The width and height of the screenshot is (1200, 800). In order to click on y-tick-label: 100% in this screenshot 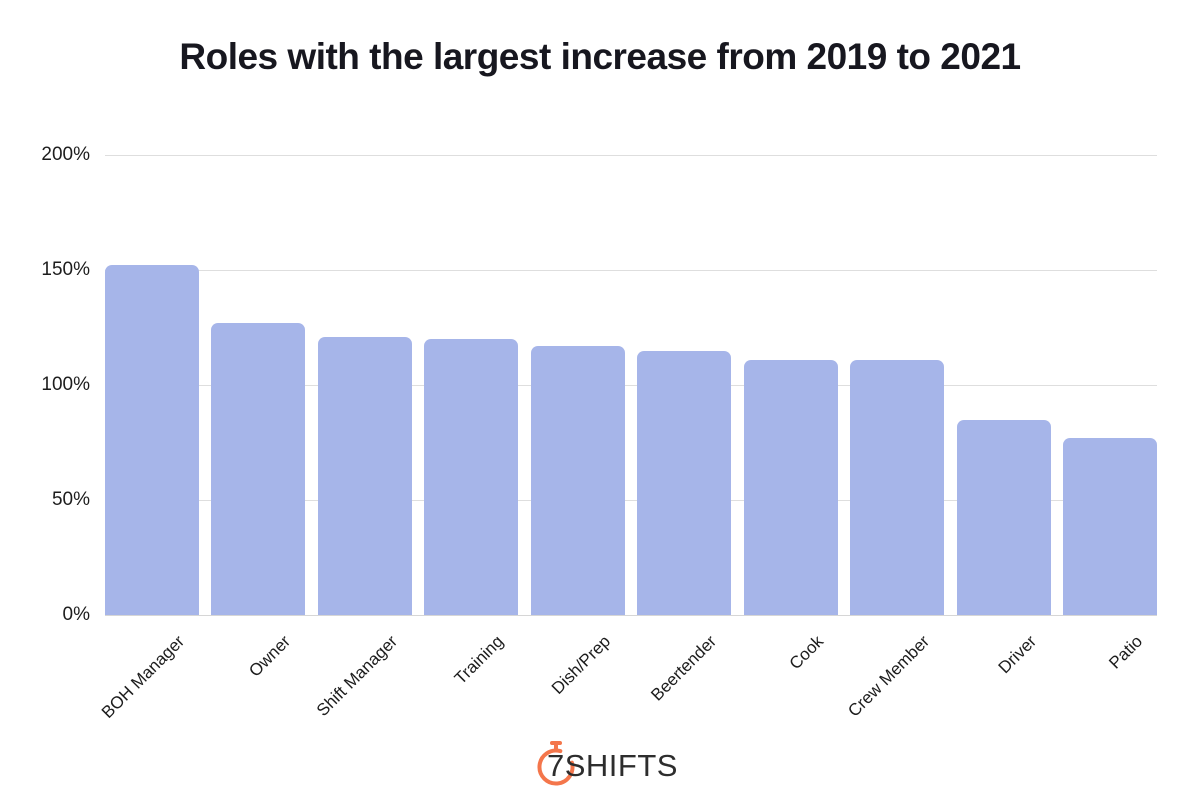, I will do `click(65, 384)`.